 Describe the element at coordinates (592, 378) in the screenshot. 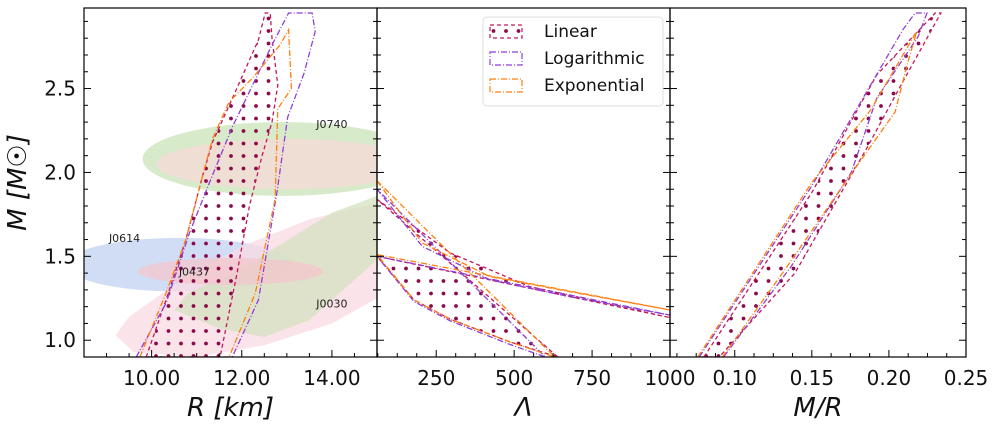

I see `x-tick-label: 750` at that location.